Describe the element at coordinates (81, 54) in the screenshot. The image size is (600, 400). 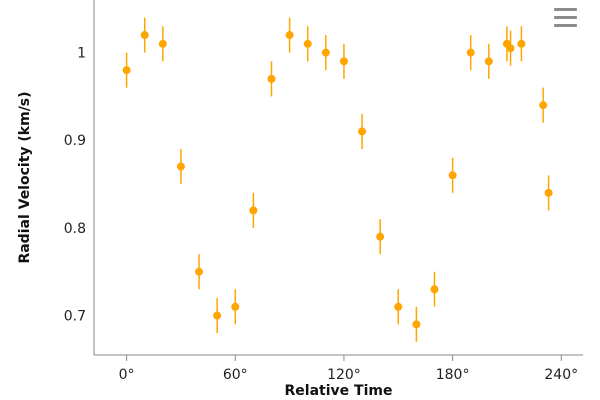
I see `y-tick-label: 1` at that location.